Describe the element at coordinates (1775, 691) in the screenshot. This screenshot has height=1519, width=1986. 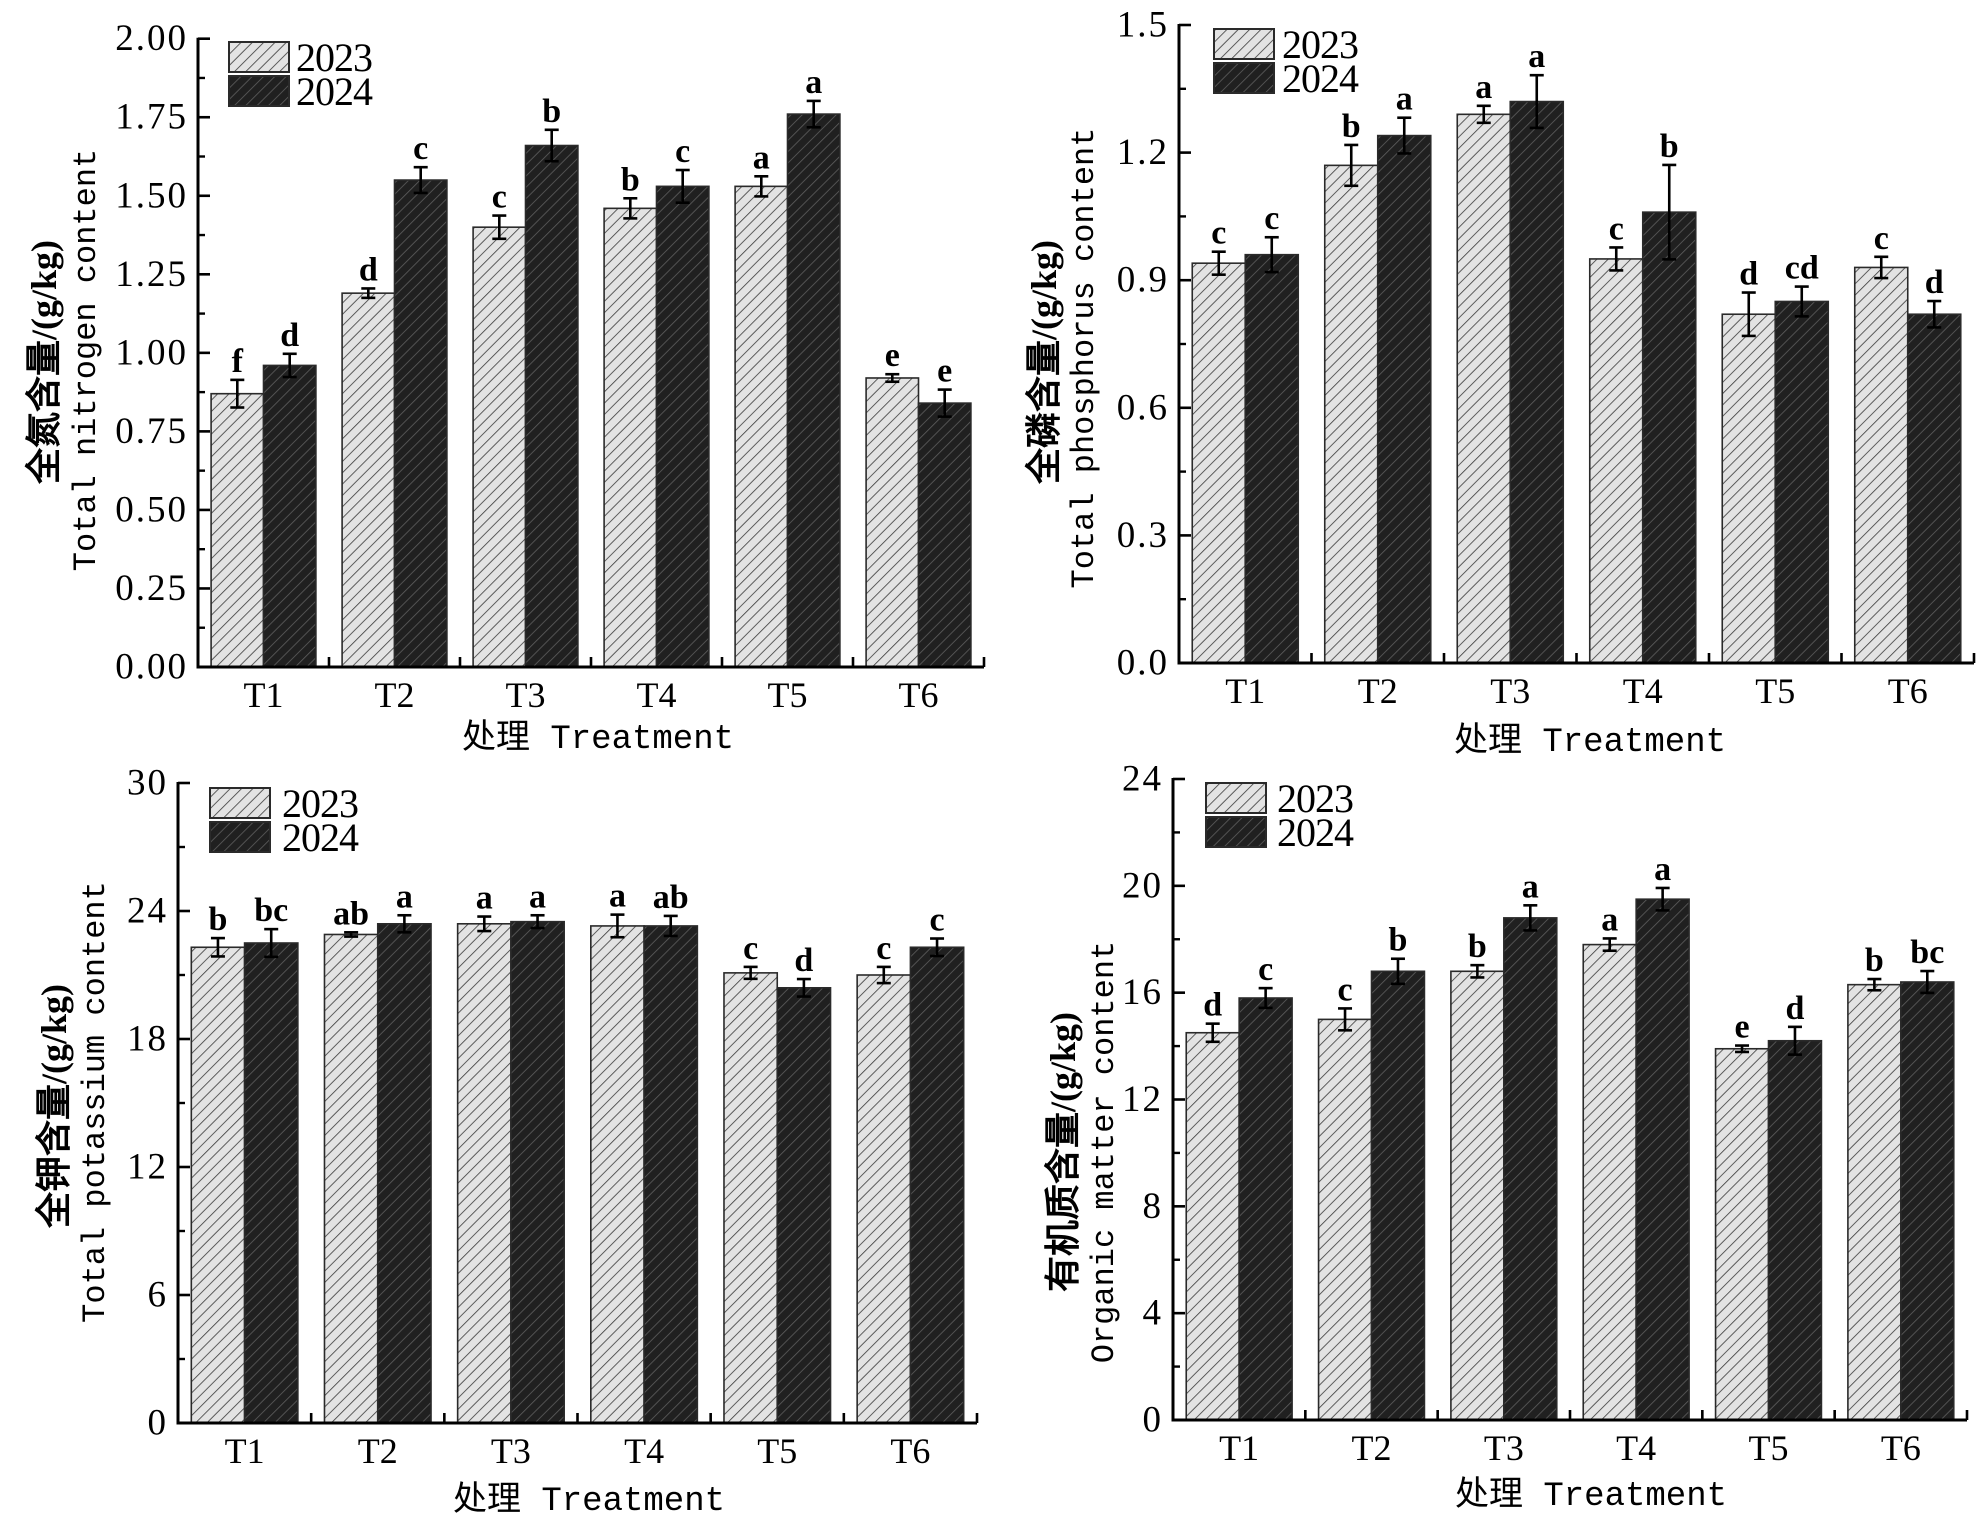
I see `x-tick-label: T5` at that location.